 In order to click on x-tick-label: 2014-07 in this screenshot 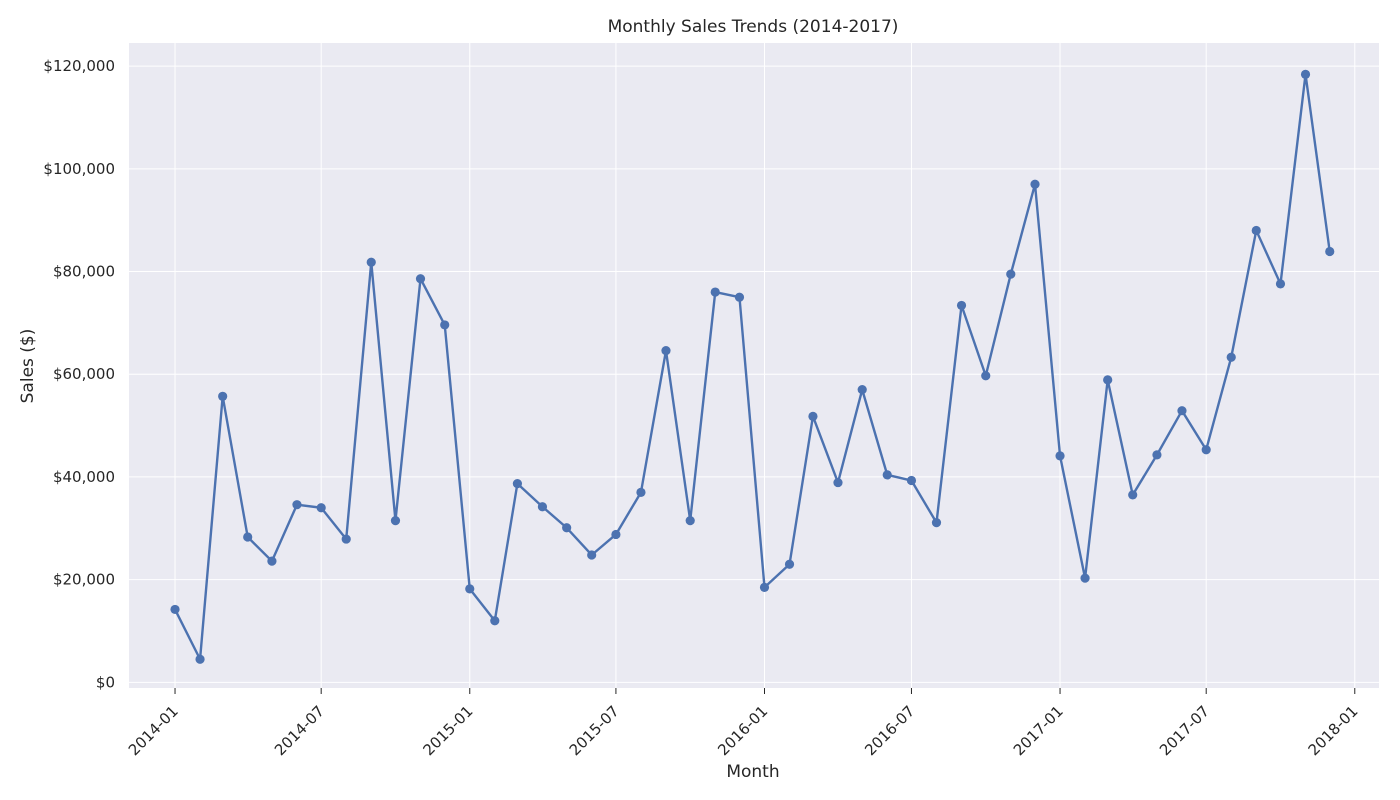, I will do `click(299, 730)`.